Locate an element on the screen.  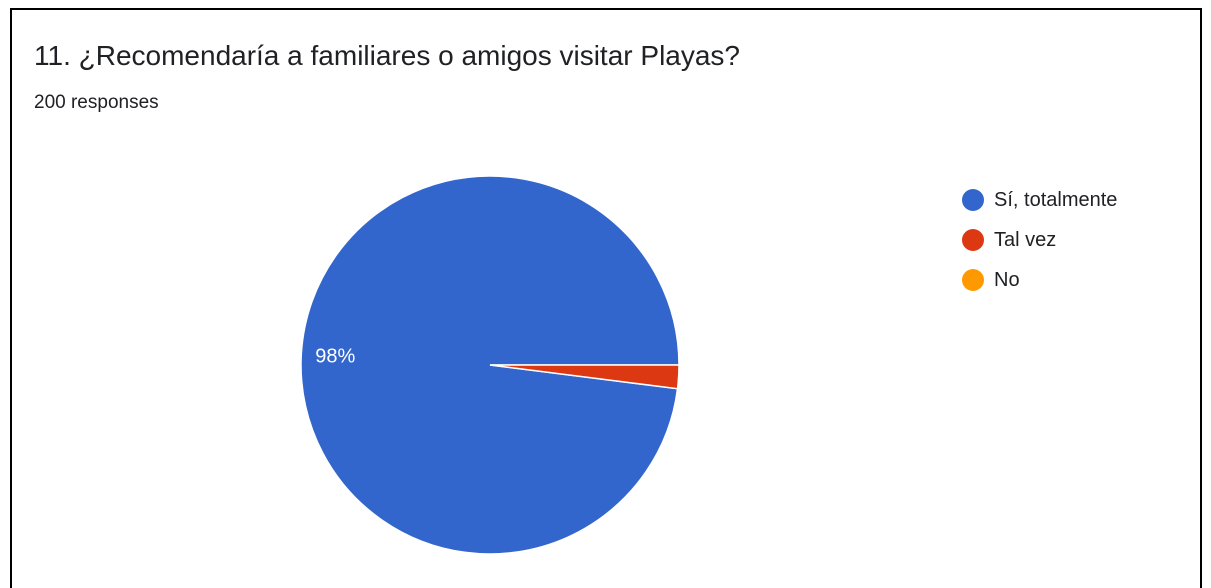
slice-label-si-totalmente: 98% is located at coordinates (335, 356).